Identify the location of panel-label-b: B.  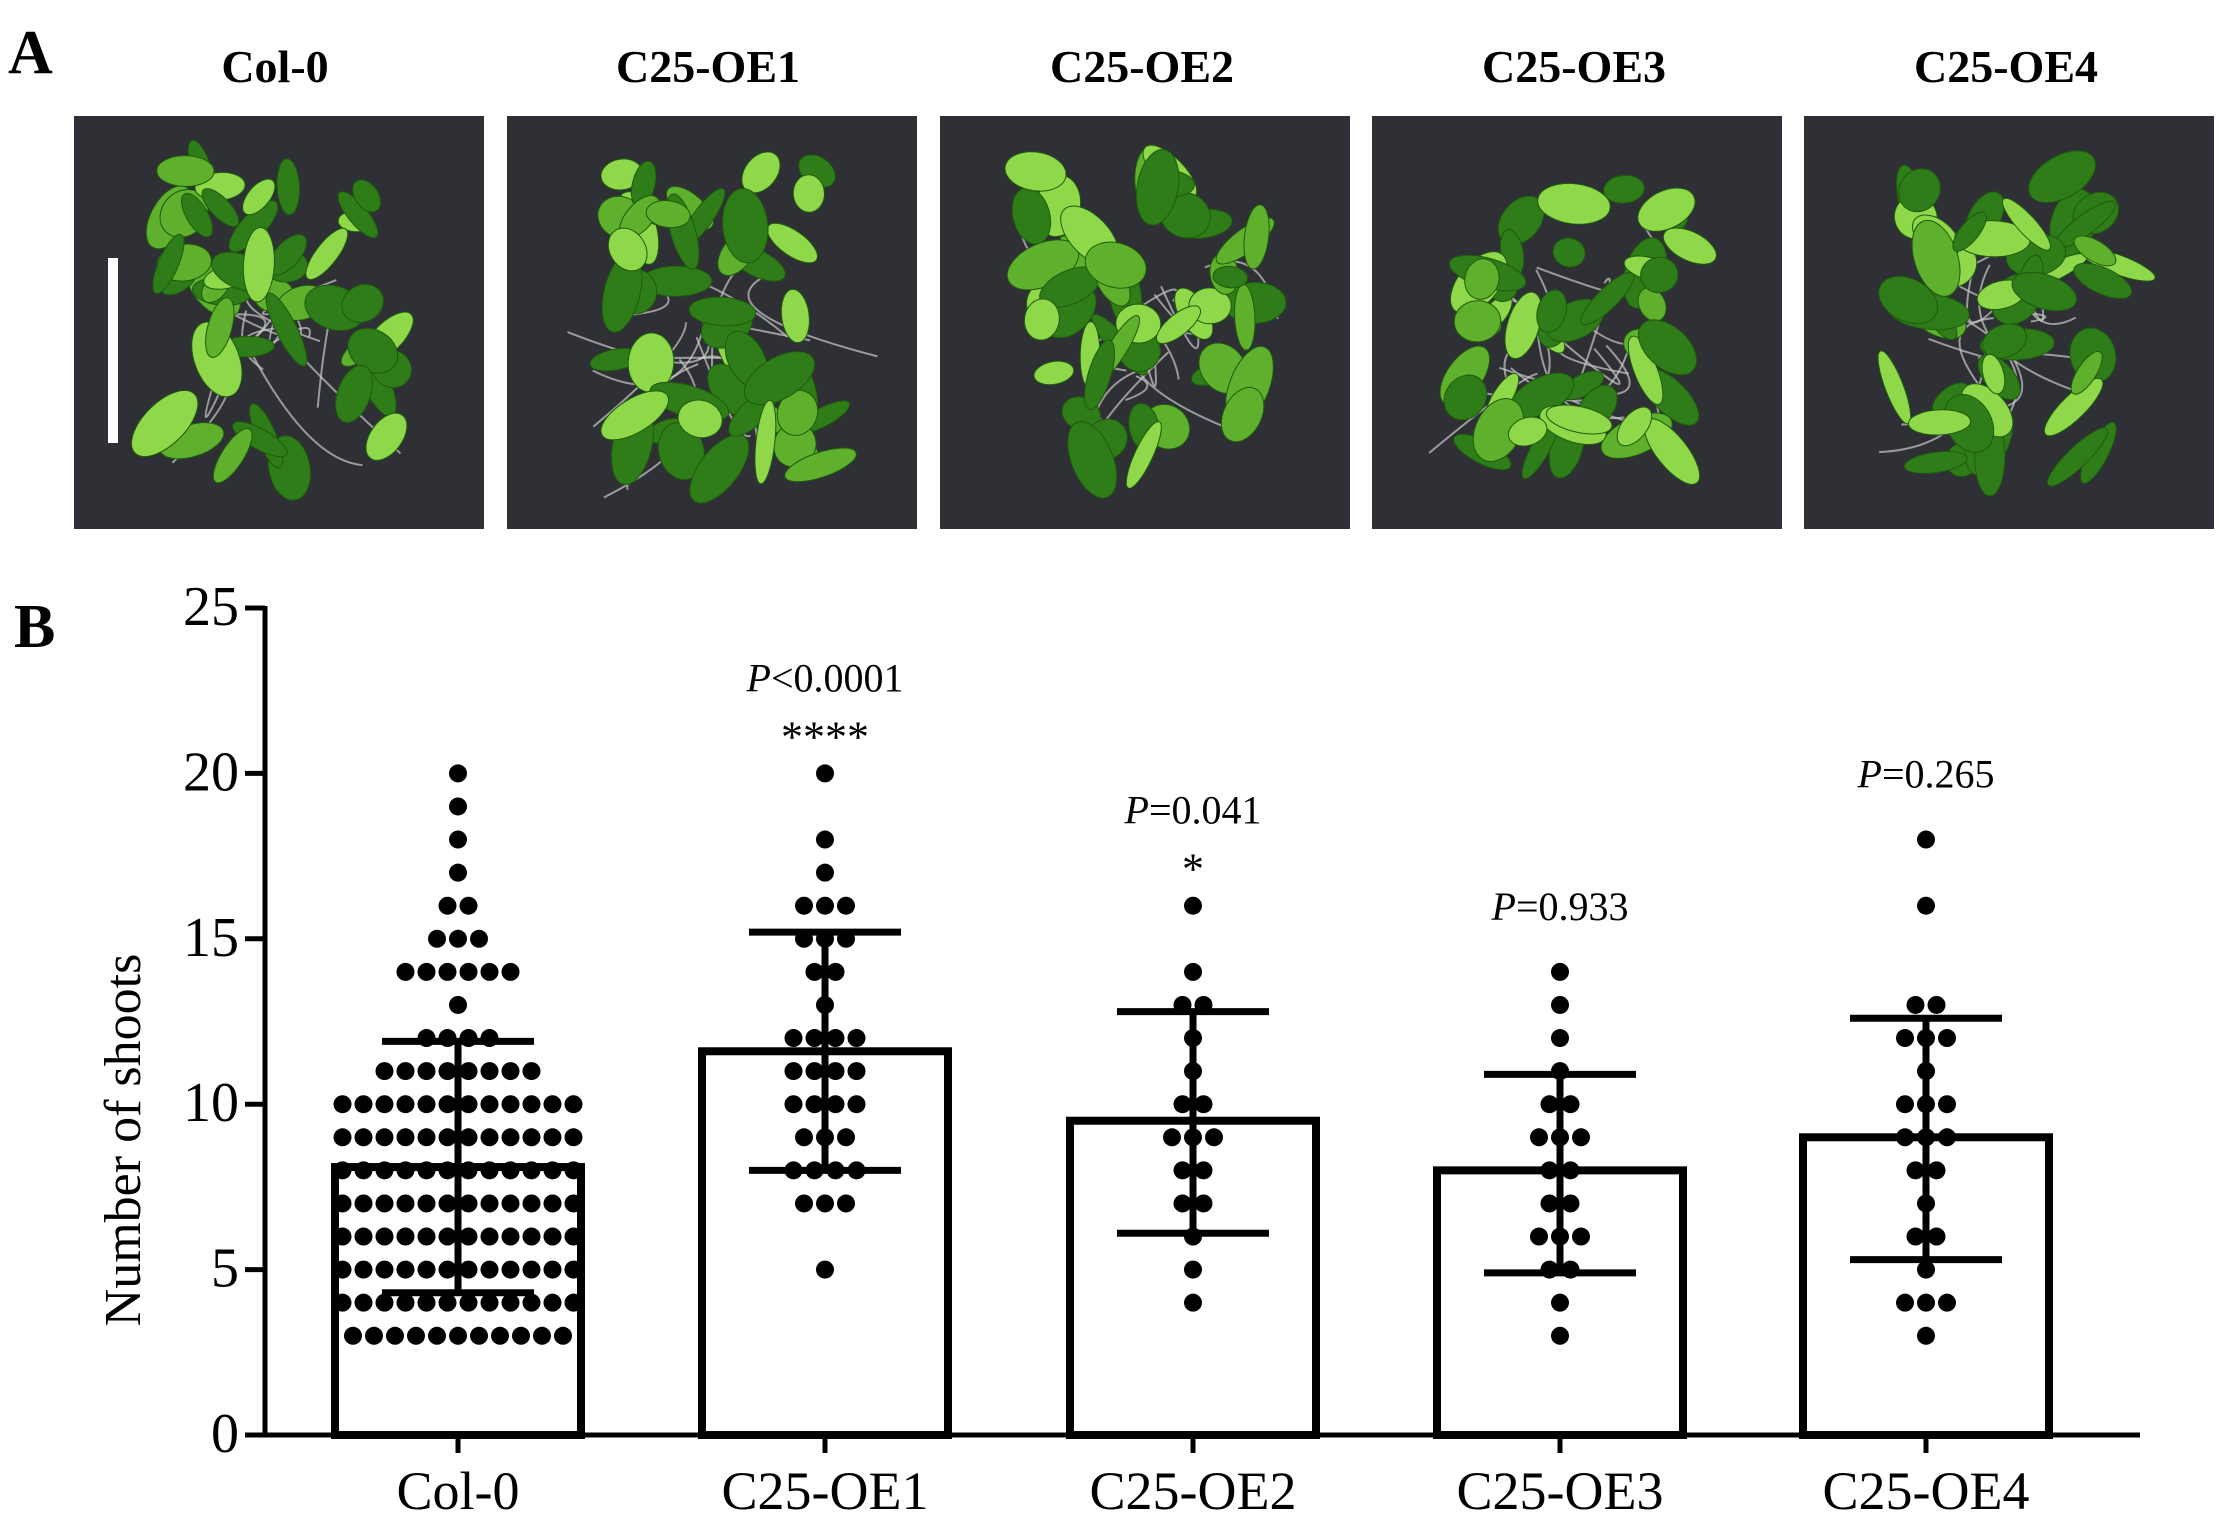
(35, 627).